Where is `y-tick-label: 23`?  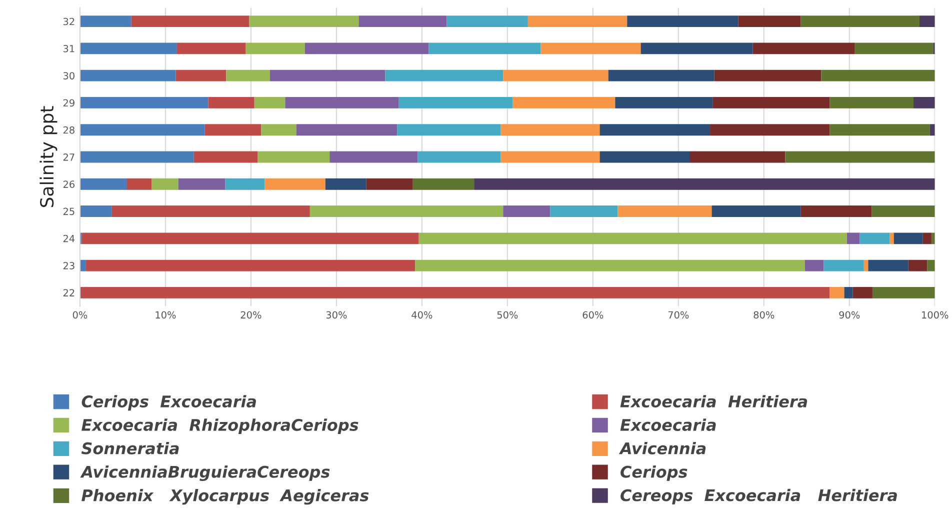
y-tick-label: 23 is located at coordinates (68, 266).